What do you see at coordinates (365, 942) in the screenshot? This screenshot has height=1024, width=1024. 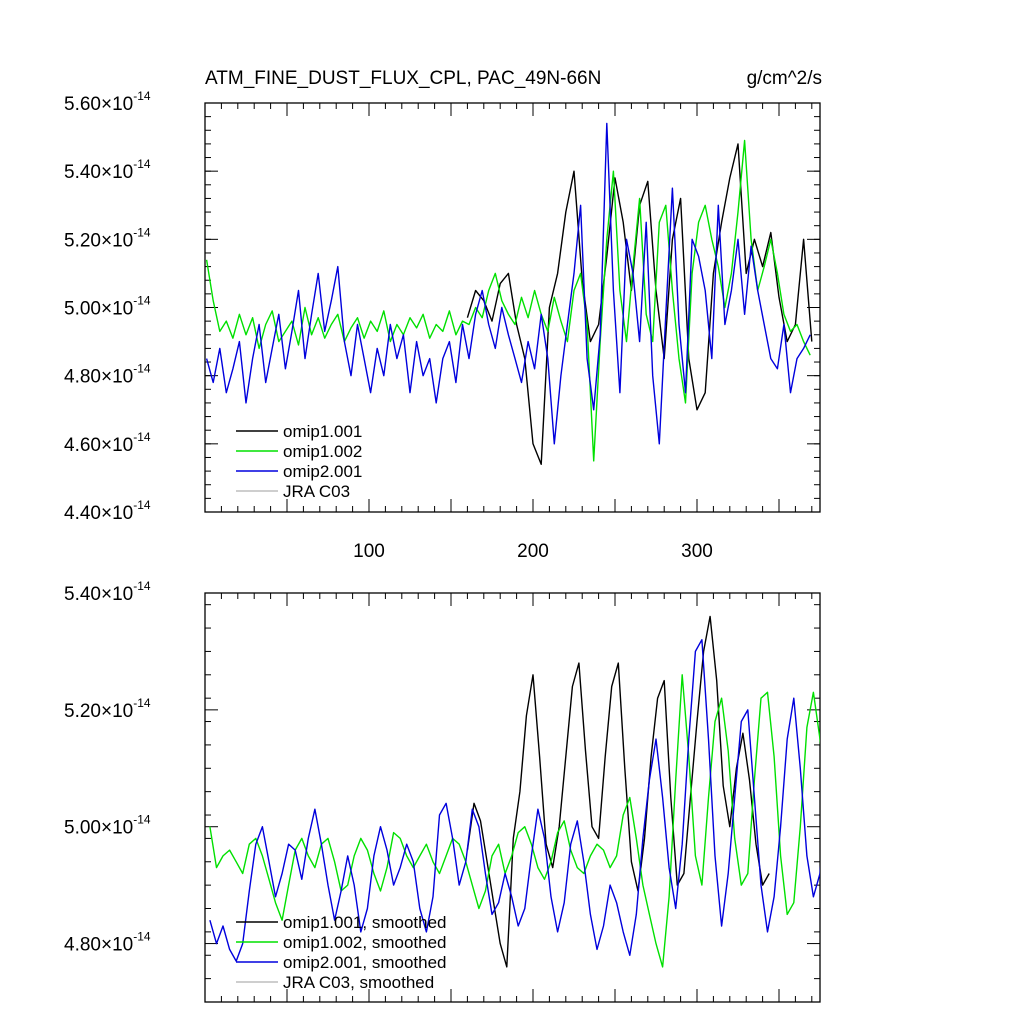 I see `legend-label-omip1-002-smoothed: omip1.002, smoothed` at bounding box center [365, 942].